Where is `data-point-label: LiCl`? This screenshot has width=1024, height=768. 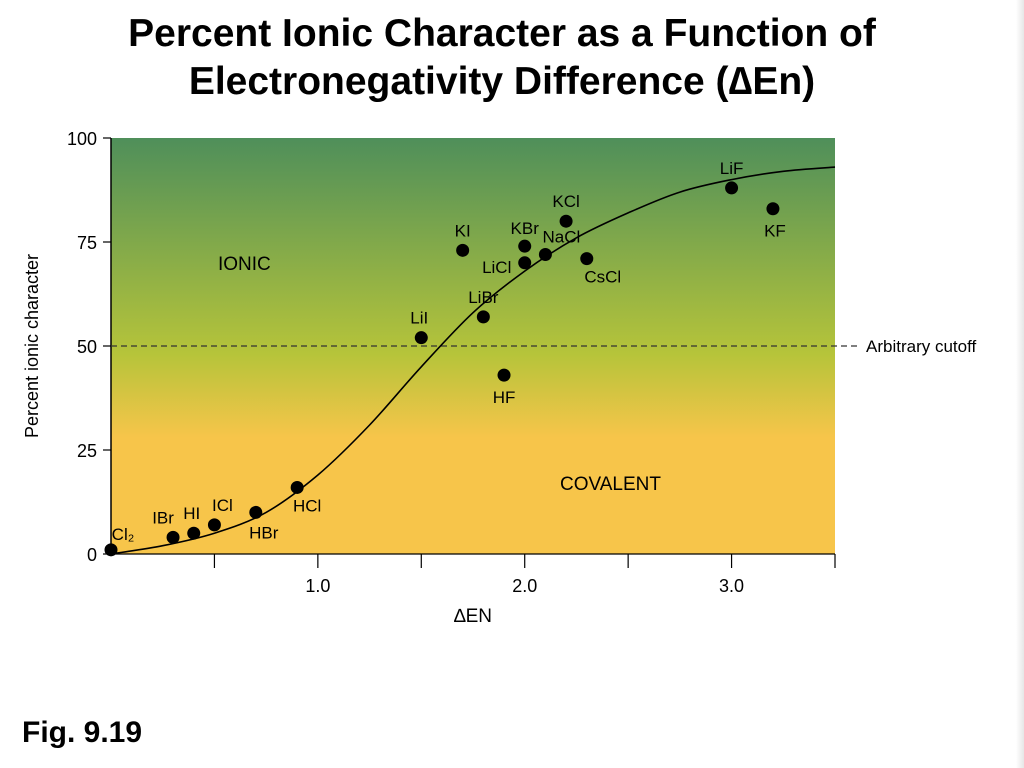 data-point-label: LiCl is located at coordinates (496, 267).